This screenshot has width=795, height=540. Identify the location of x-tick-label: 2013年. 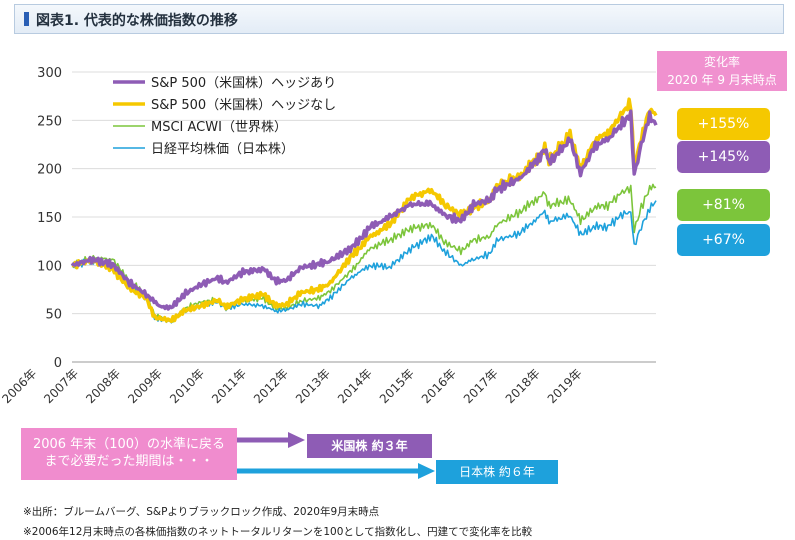
(313, 386).